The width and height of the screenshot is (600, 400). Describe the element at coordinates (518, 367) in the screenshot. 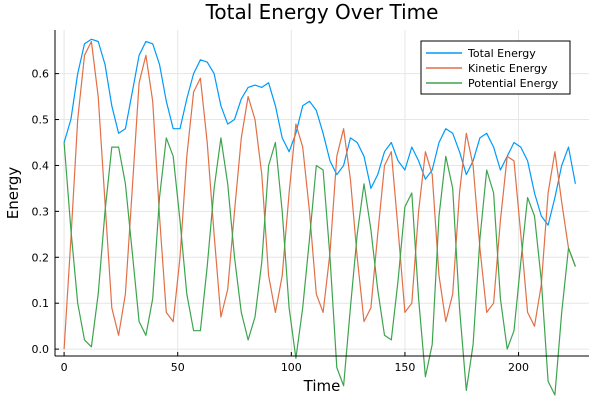

I see `x-tick-label: 200` at that location.